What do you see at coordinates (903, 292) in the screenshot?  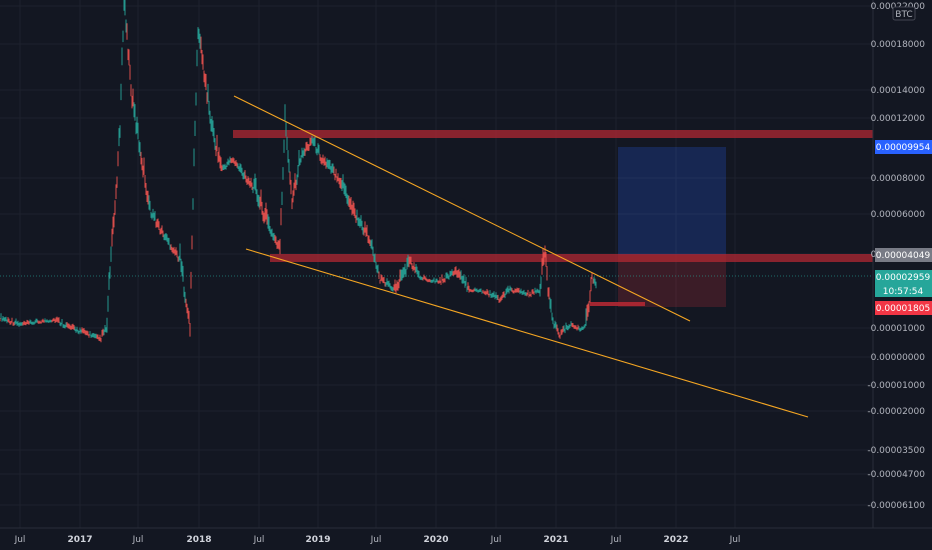 I see `countdown-label: 10:57:54` at bounding box center [903, 292].